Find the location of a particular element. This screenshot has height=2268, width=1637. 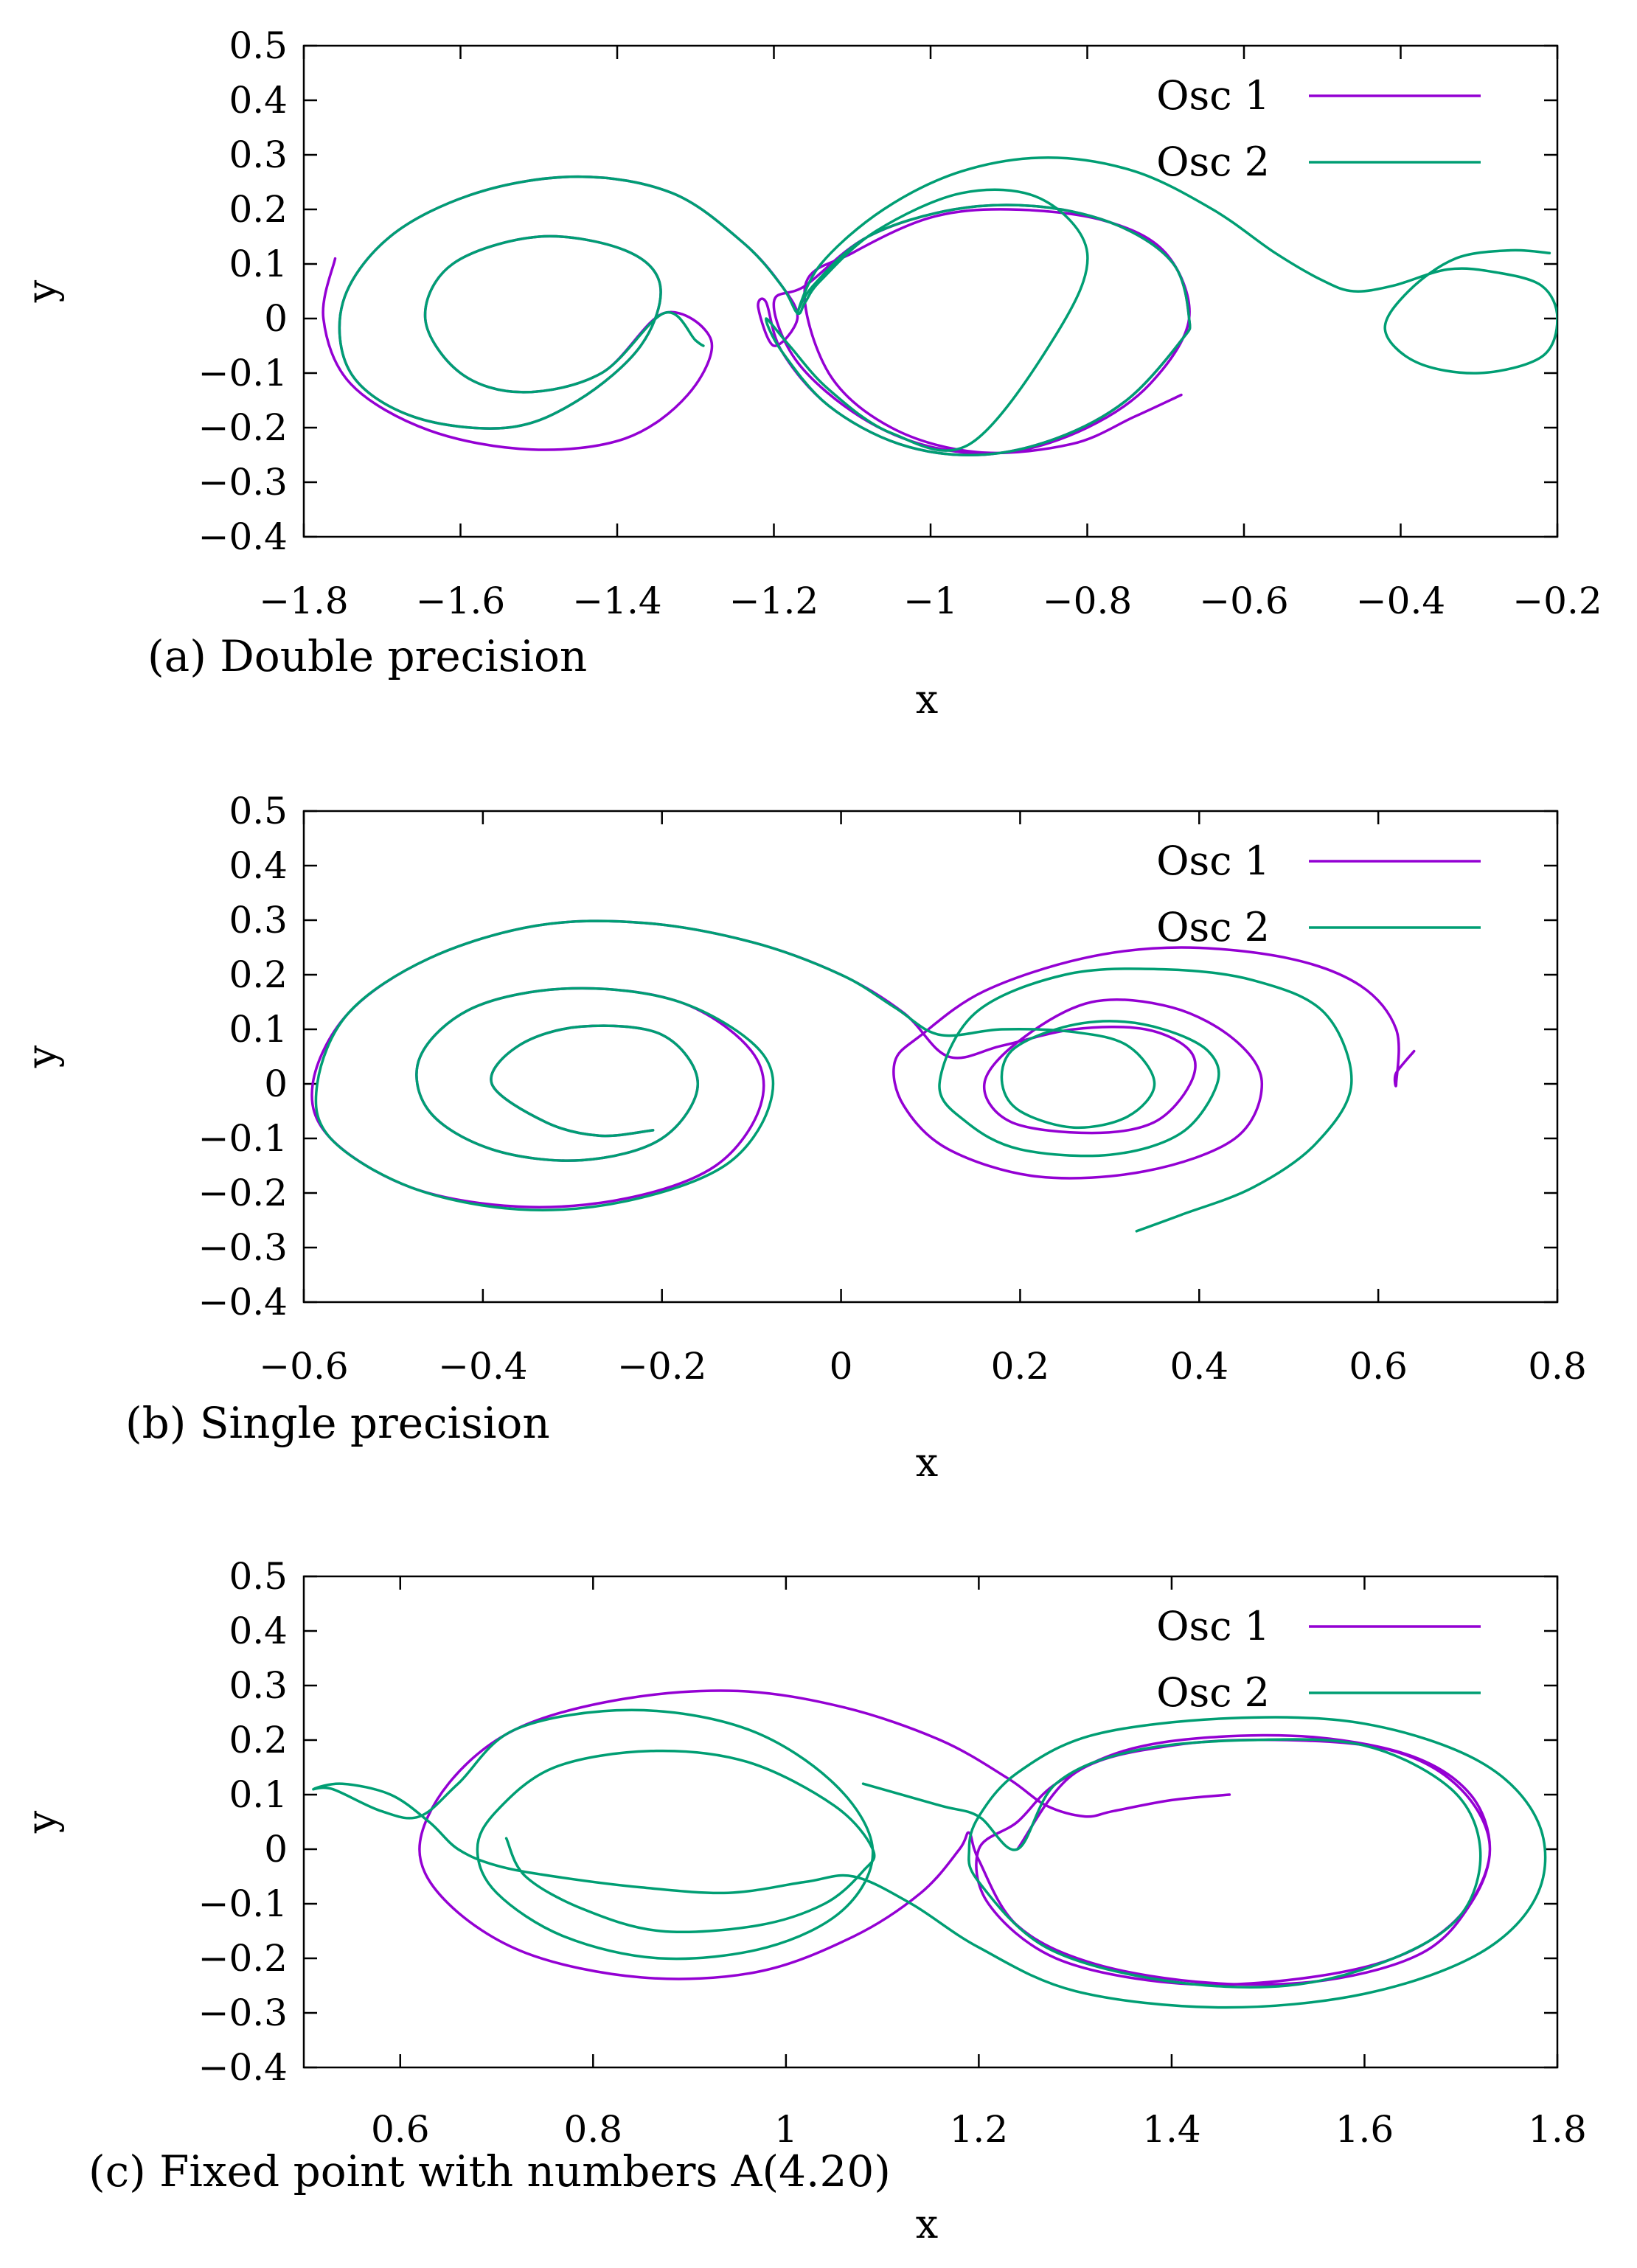

x-tick-label: −1.2 is located at coordinates (773, 601).